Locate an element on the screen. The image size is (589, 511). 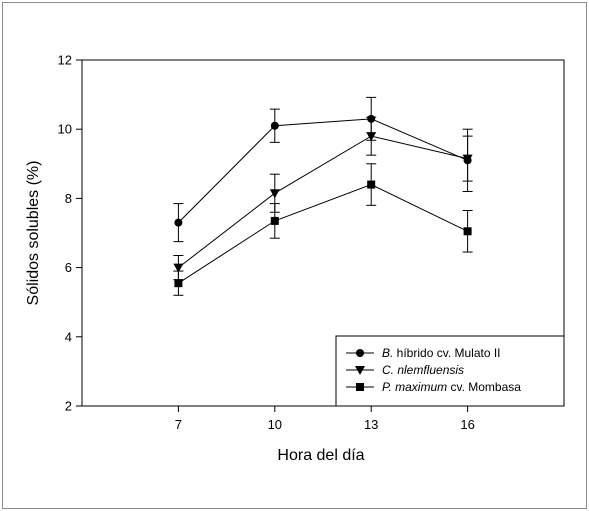
x-axis-title: Hora del día is located at coordinates (320, 455).